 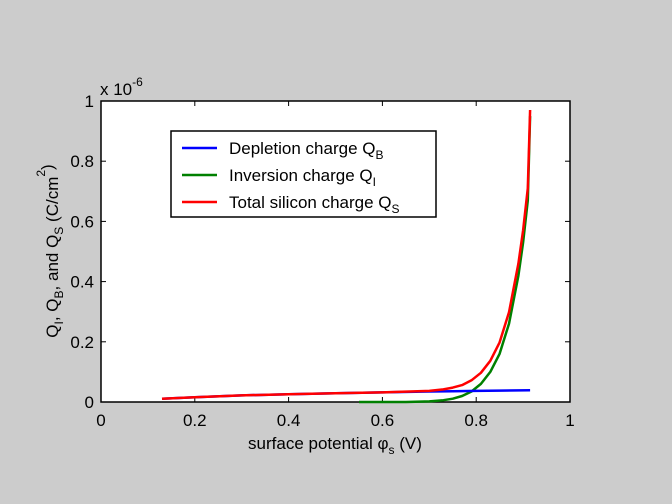 I want to click on y-axis-label-part: 2, so click(x=41, y=173).